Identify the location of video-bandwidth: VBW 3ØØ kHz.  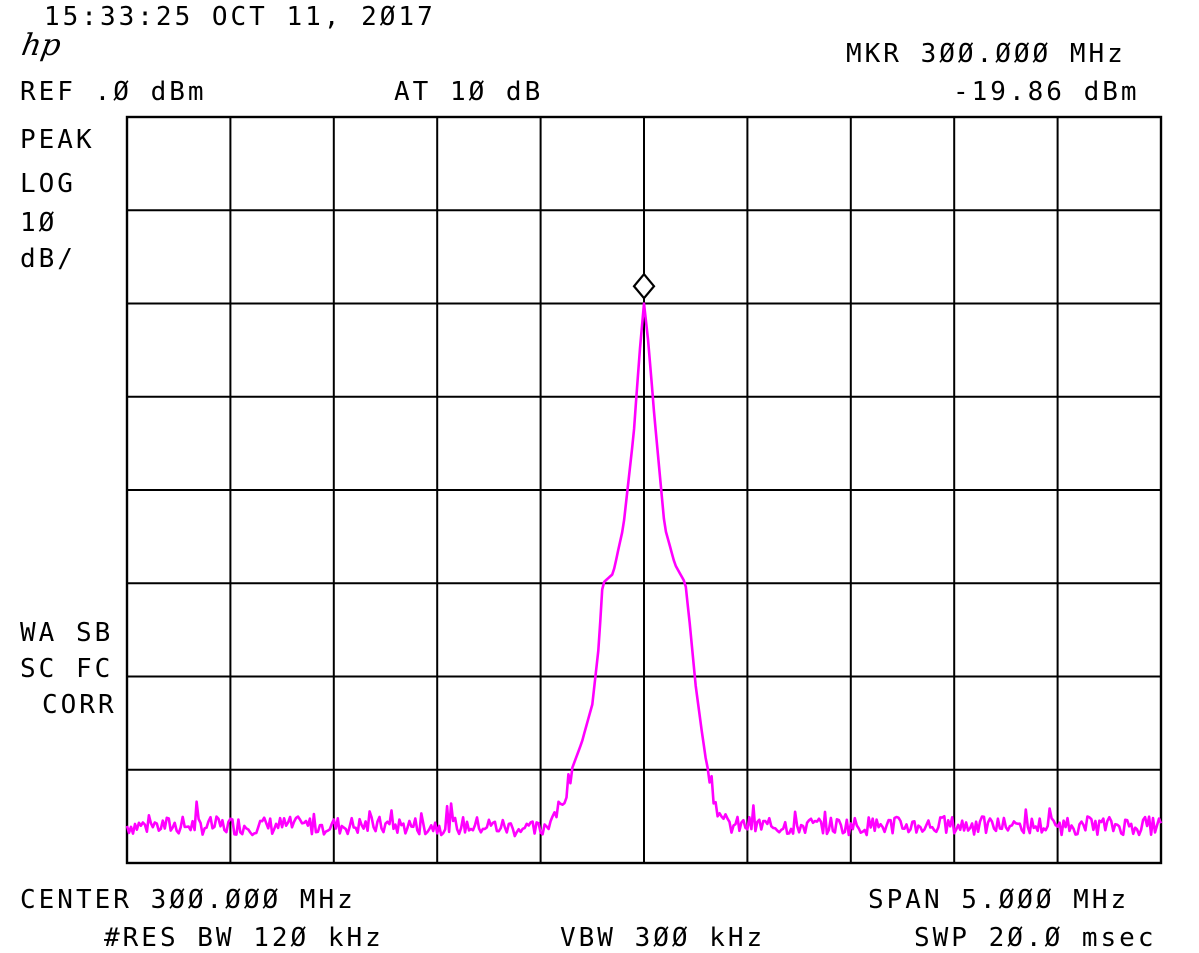
(663, 938).